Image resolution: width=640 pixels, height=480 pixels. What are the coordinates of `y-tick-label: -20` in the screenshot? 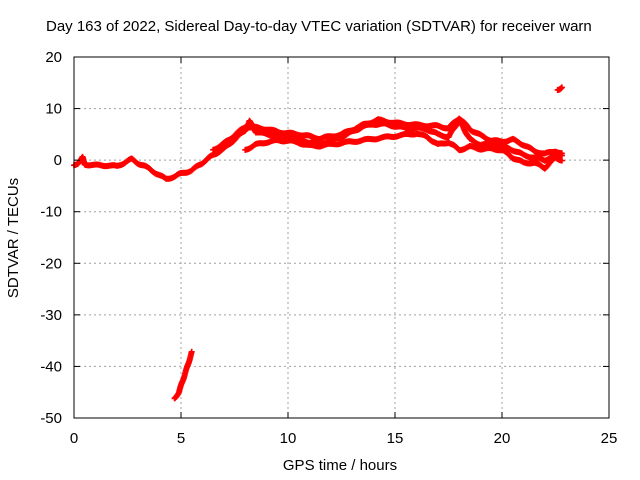 It's located at (51, 263).